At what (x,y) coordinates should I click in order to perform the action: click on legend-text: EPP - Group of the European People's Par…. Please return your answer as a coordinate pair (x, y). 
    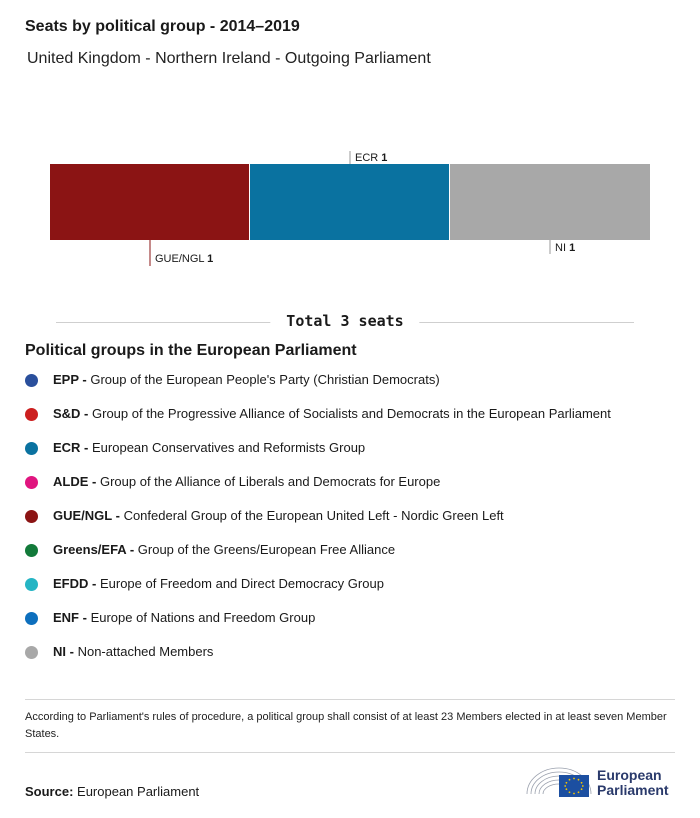
    Looking at the image, I should click on (246, 379).